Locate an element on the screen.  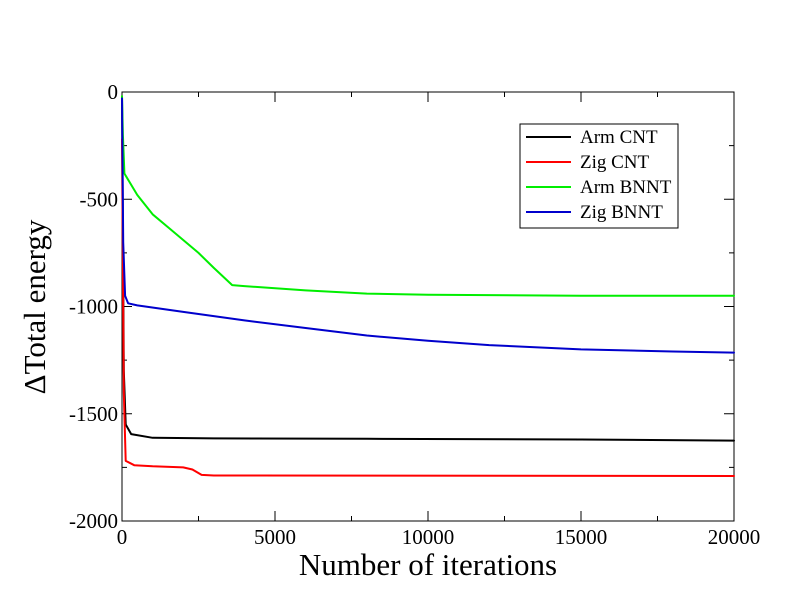
y-tick-label: -1000 is located at coordinates (93, 307).